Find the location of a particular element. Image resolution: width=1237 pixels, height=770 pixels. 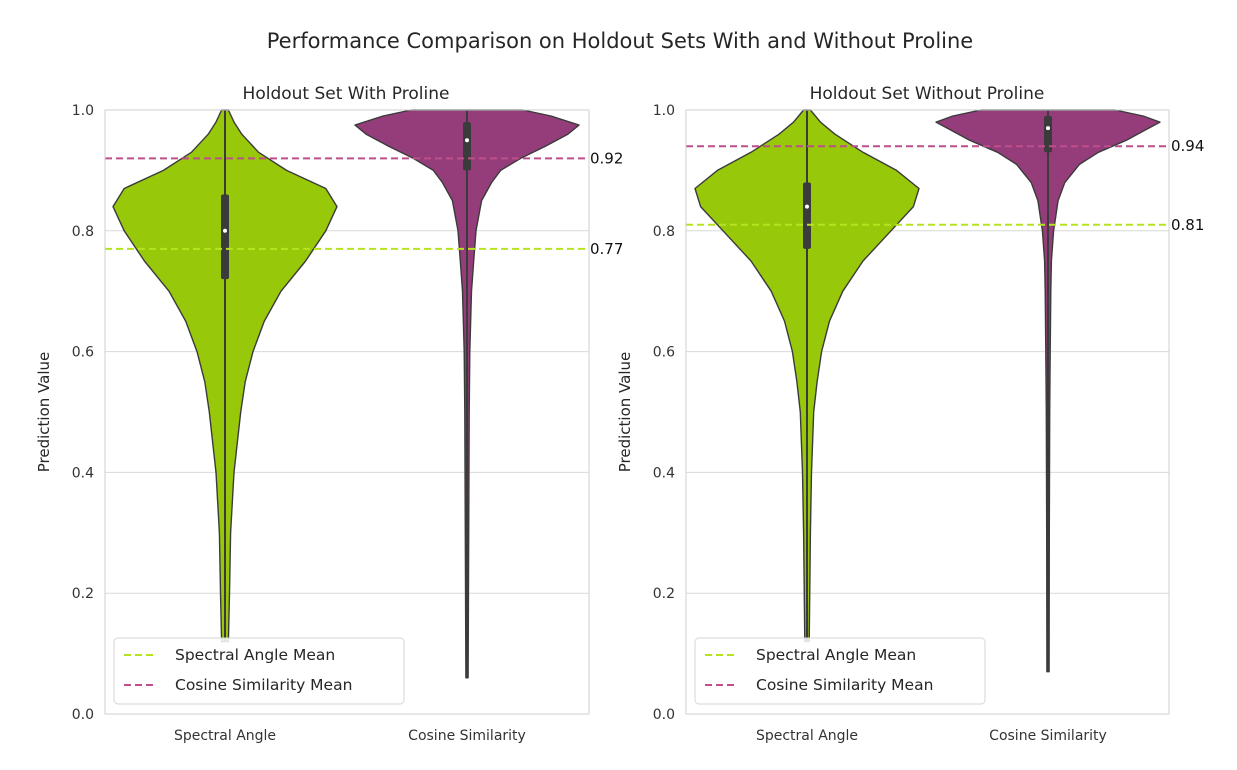

mean-label-cosine-similarity: 0.94 is located at coordinates (1187, 146).